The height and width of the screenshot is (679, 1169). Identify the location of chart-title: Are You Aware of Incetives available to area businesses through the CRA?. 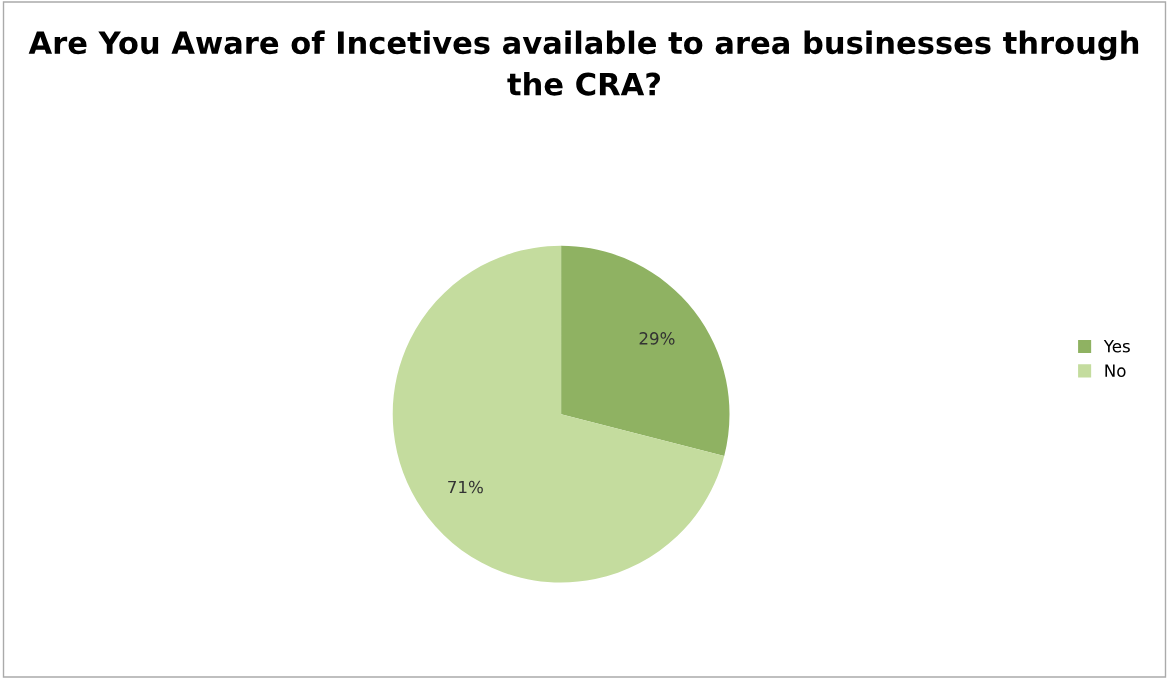
(583, 63).